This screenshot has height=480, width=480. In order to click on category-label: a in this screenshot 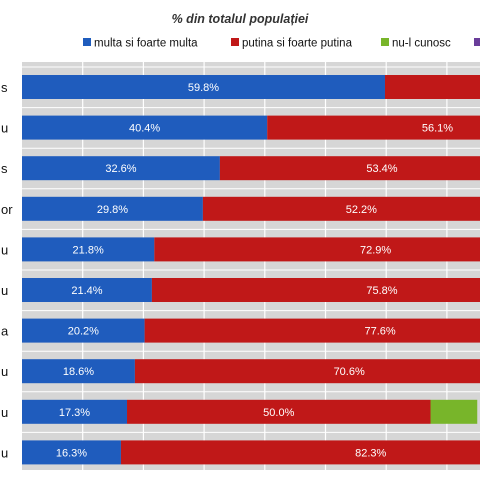, I will do `click(5, 331)`.